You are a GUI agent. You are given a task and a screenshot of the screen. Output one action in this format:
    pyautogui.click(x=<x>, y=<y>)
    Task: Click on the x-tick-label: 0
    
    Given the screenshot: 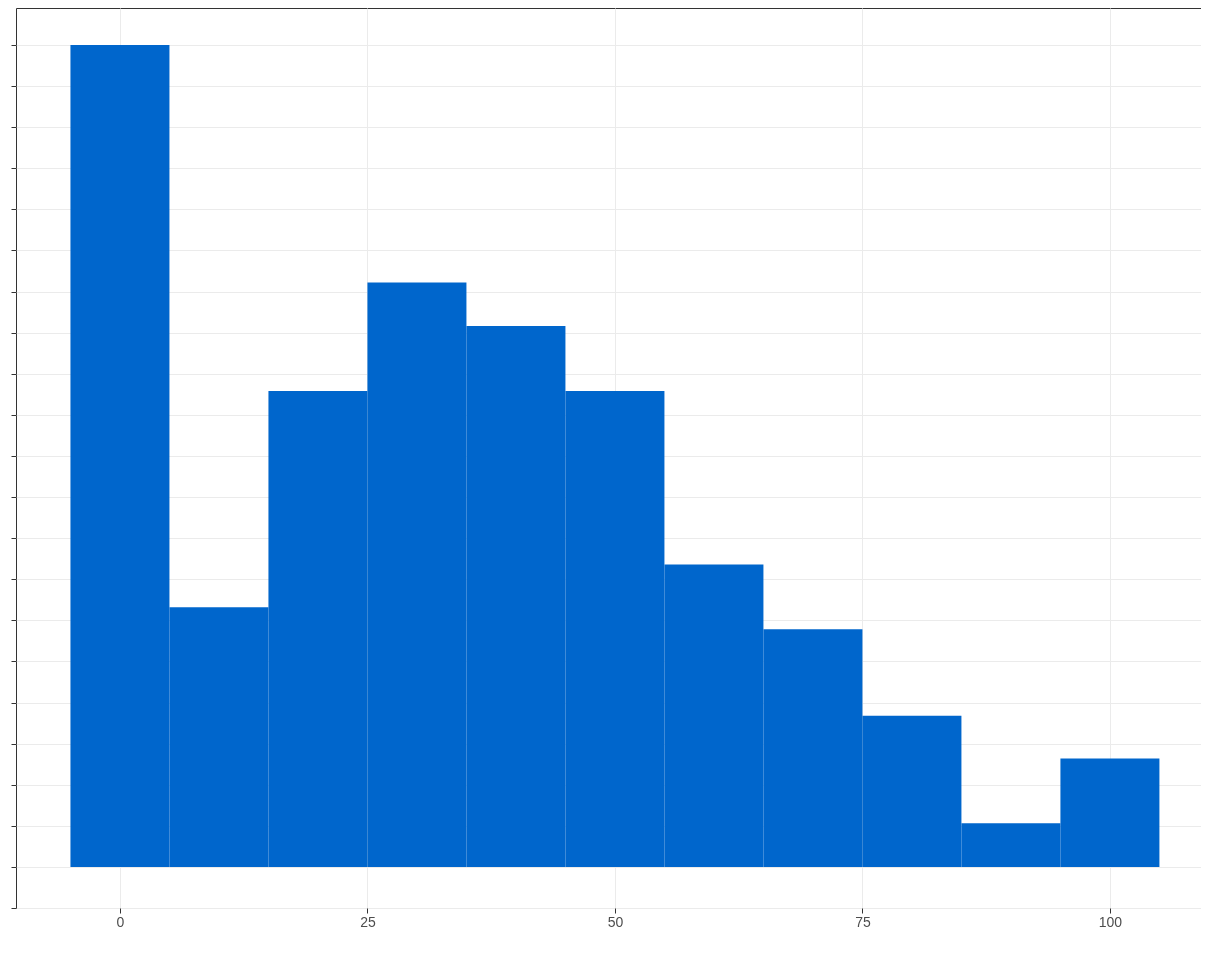 What is the action you would take?
    pyautogui.click(x=120, y=921)
    